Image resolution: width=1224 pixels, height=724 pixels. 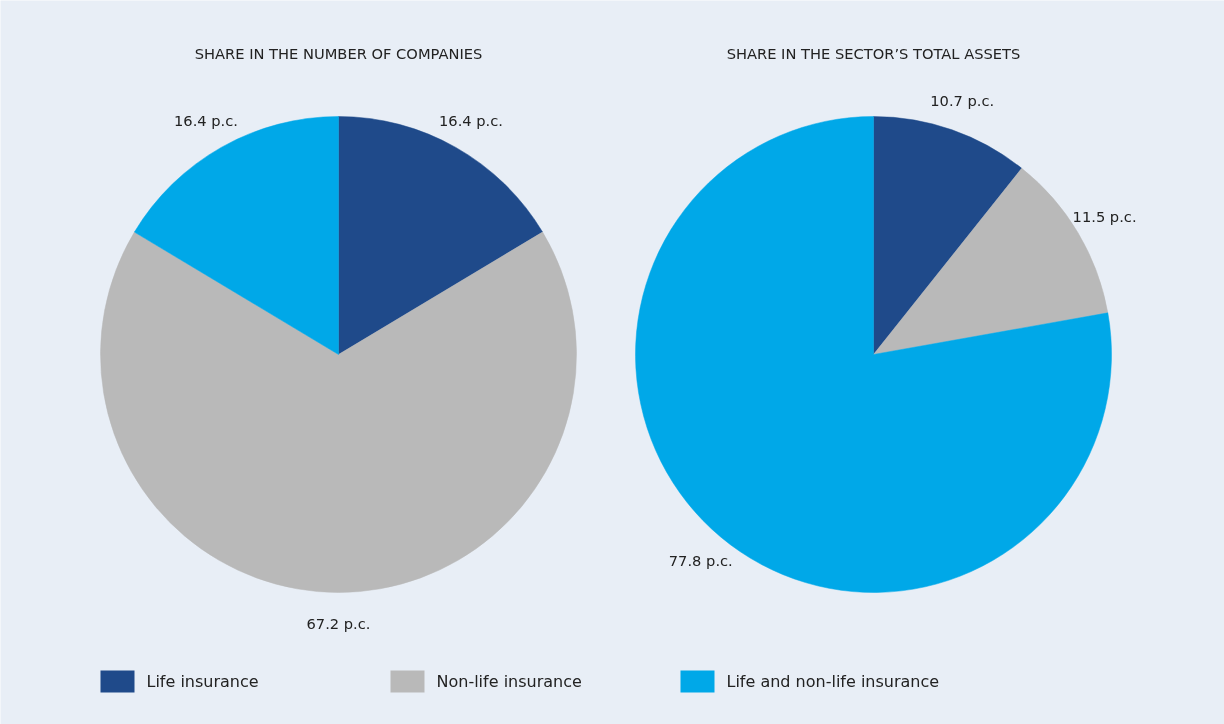 I want to click on legend-label: Life and non-life insurance, so click(x=833, y=681).